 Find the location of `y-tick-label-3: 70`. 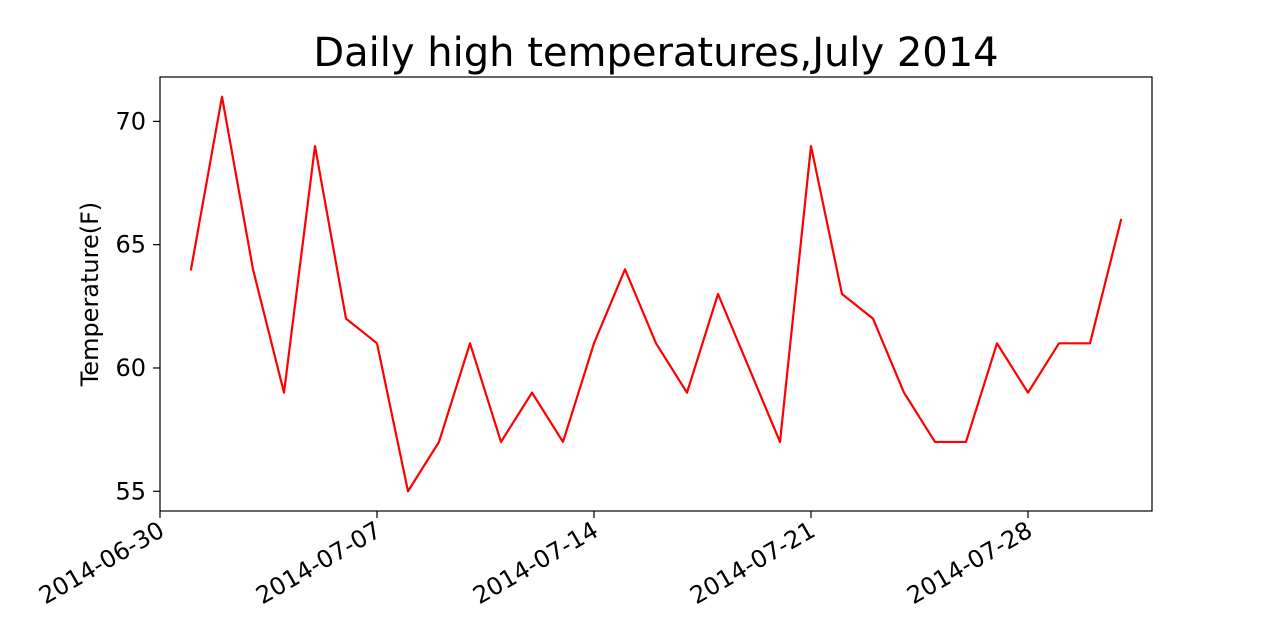

y-tick-label-3: 70 is located at coordinates (130, 121).